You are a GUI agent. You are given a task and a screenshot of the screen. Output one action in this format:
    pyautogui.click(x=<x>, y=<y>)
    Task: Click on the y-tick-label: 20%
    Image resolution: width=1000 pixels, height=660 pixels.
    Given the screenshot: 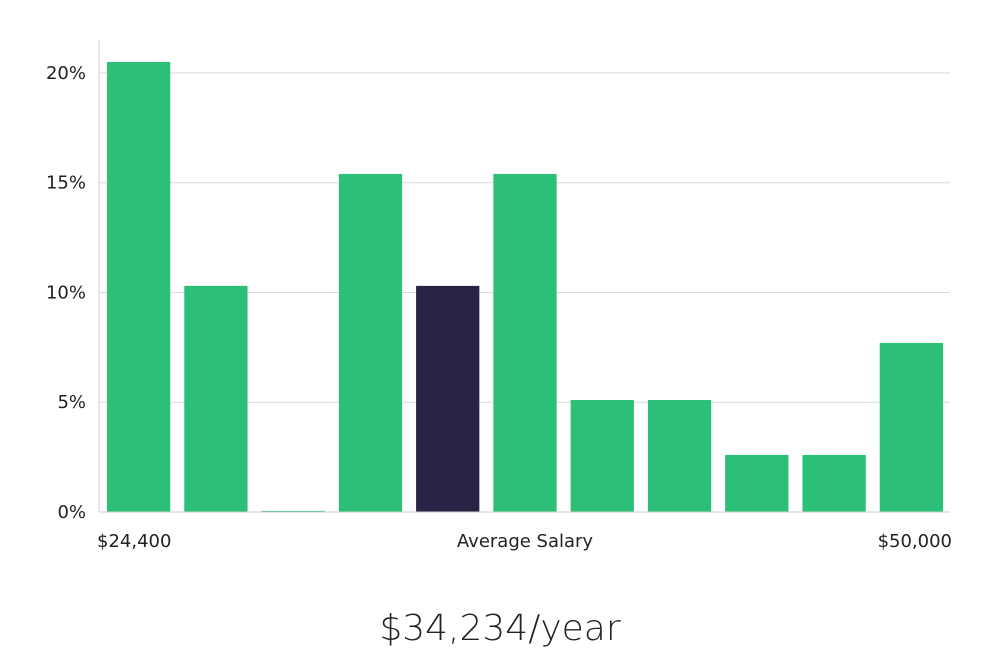 What is the action you would take?
    pyautogui.click(x=66, y=73)
    